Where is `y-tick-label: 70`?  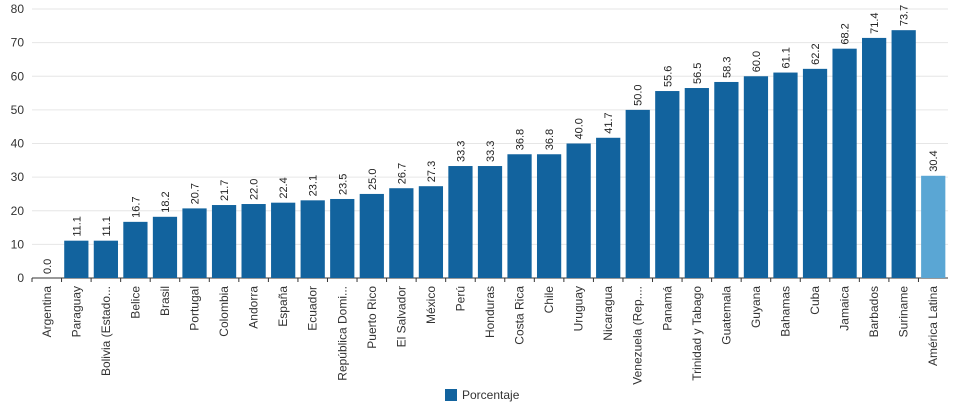 y-tick-label: 70 is located at coordinates (18, 43).